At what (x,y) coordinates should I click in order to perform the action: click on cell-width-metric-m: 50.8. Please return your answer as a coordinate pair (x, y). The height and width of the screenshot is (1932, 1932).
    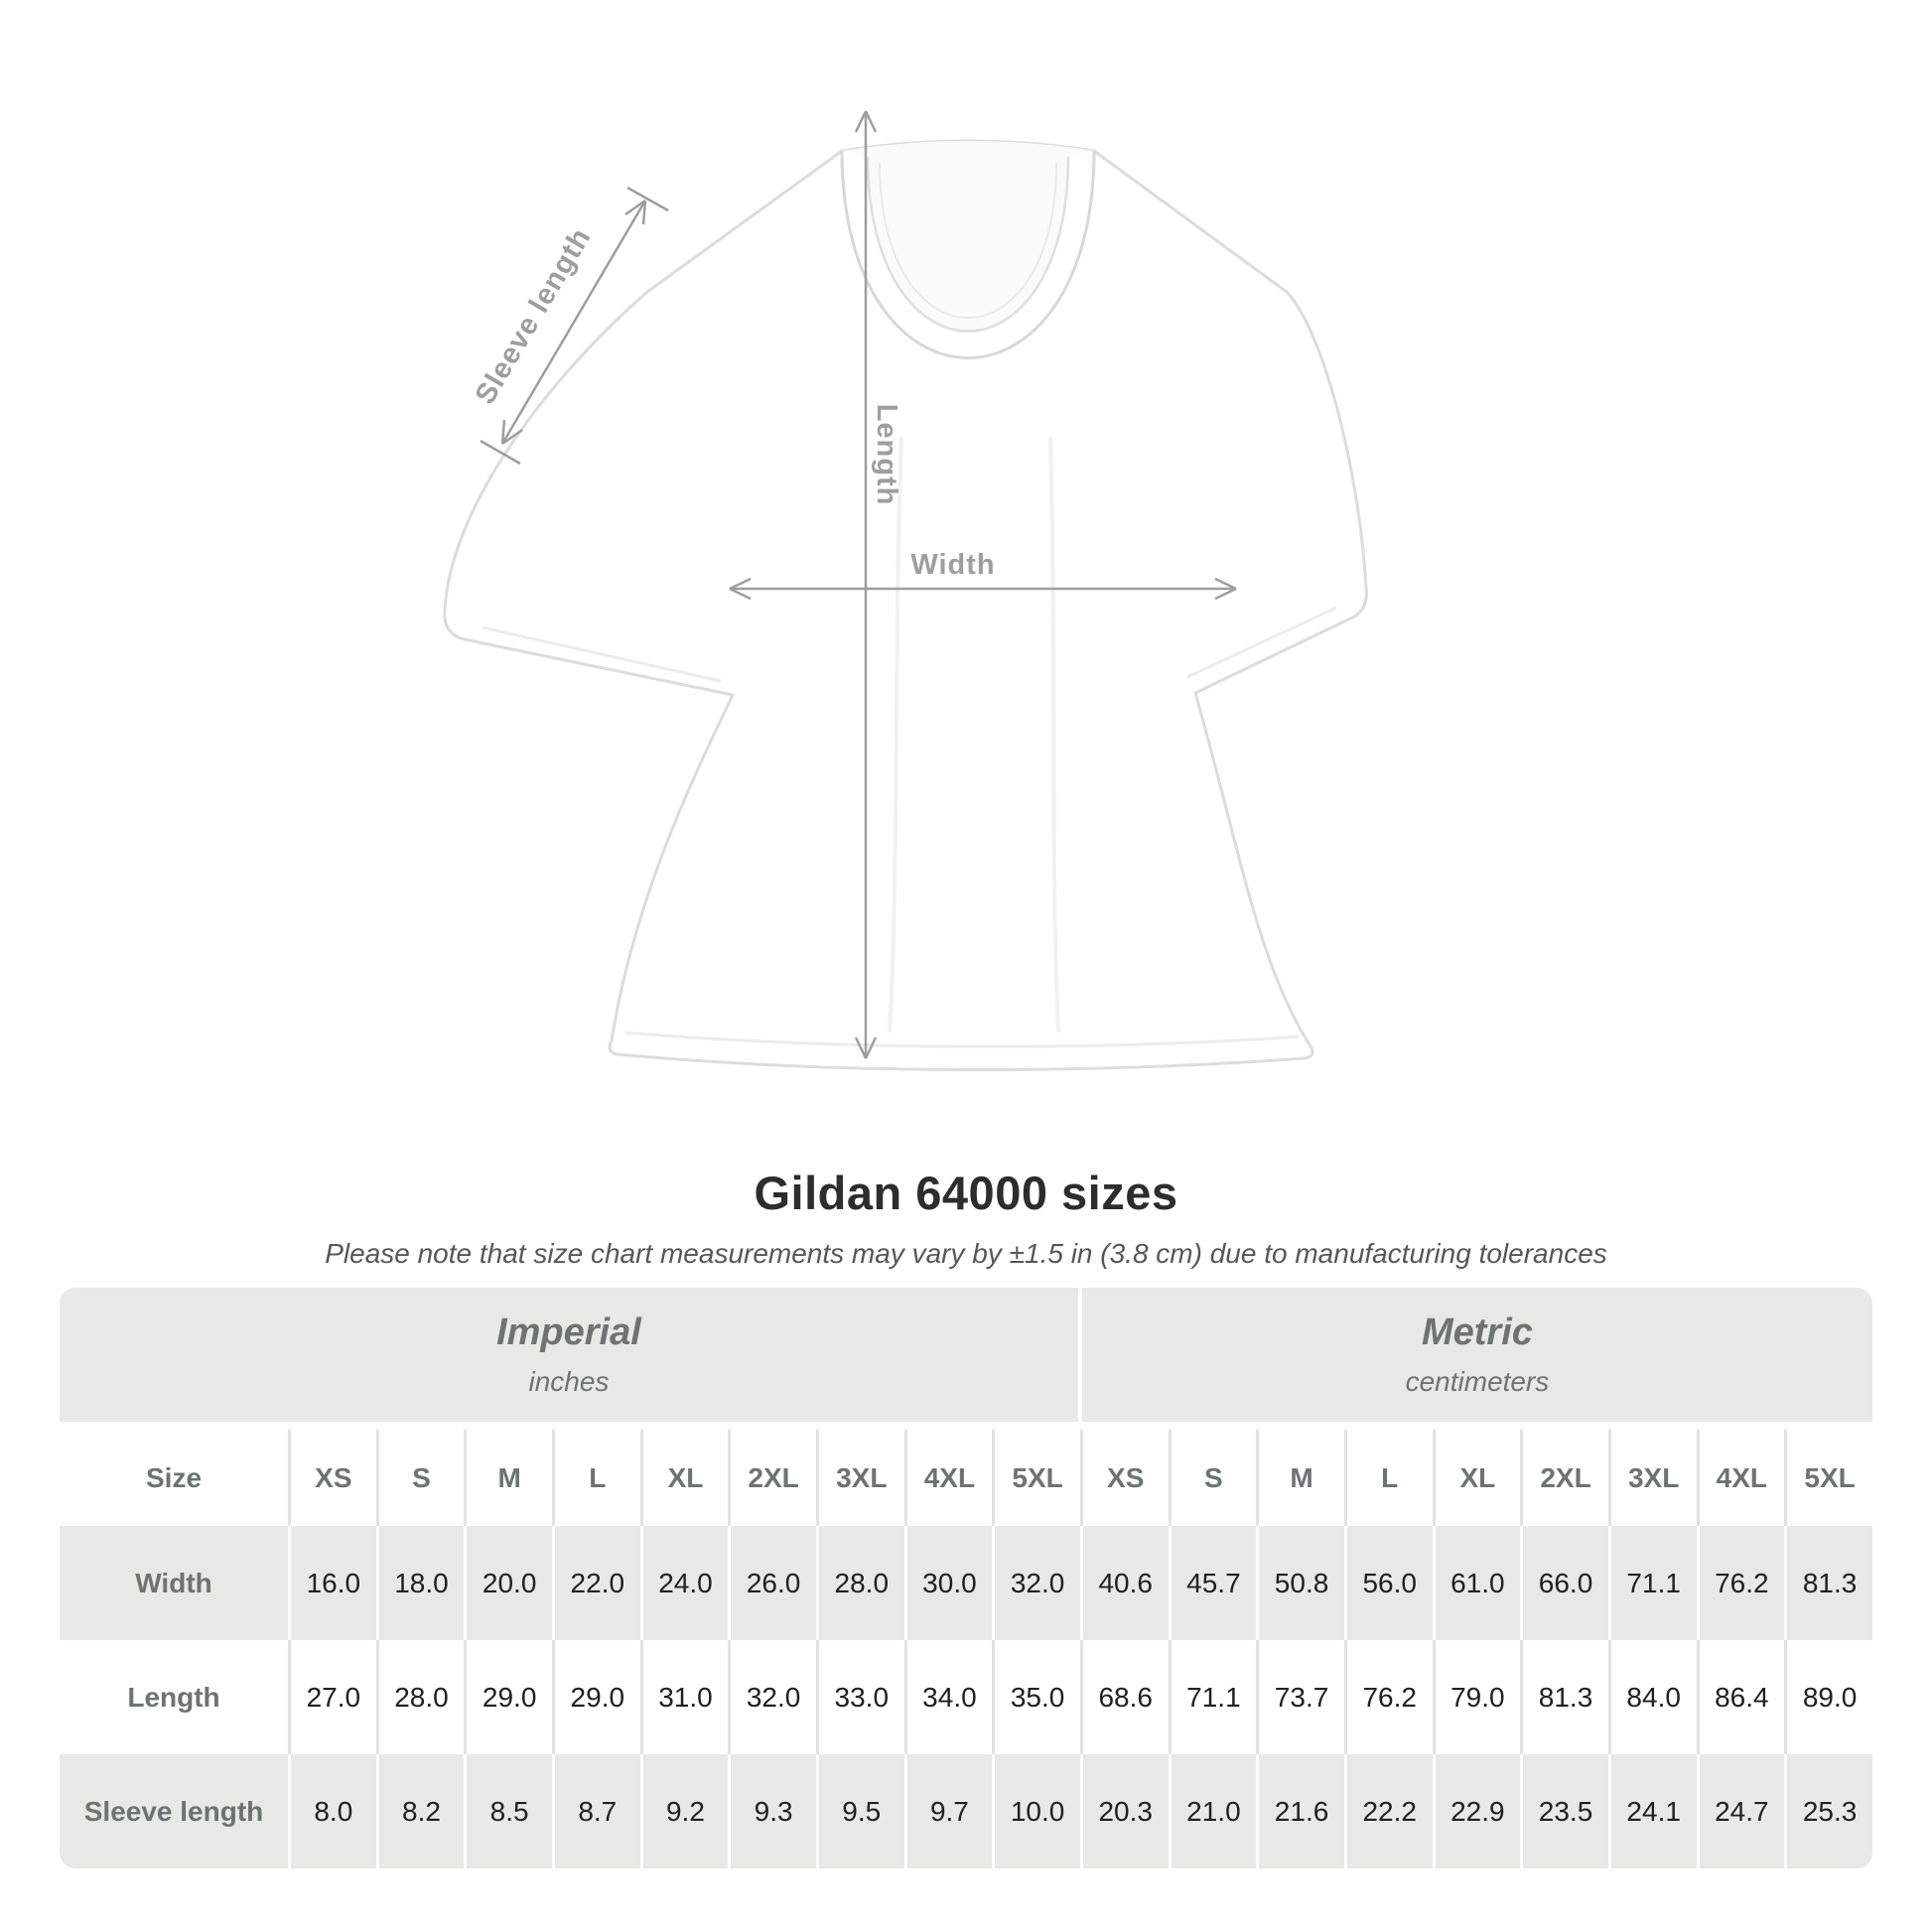
    Looking at the image, I should click on (1300, 1583).